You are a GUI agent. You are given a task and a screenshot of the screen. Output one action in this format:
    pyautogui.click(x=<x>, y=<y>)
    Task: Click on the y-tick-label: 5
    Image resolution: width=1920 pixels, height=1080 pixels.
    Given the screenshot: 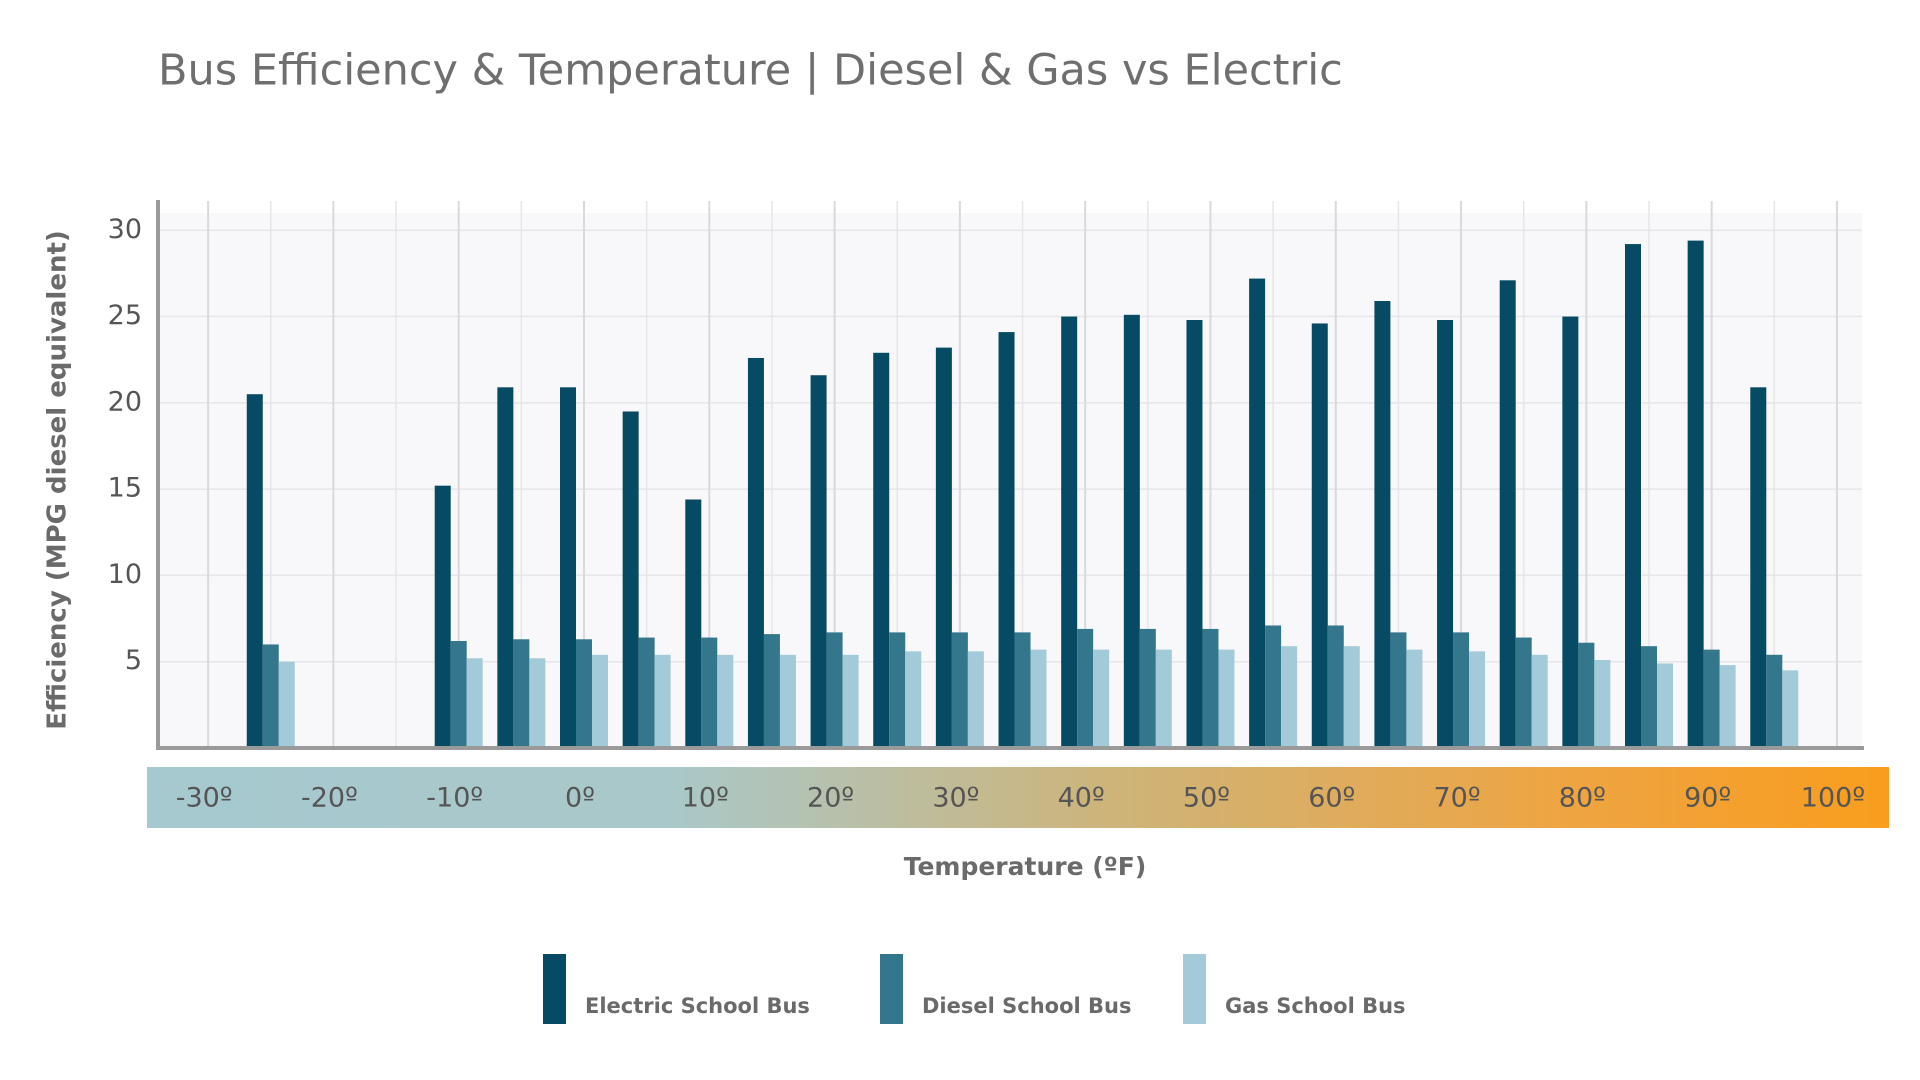 What is the action you would take?
    pyautogui.click(x=133, y=660)
    